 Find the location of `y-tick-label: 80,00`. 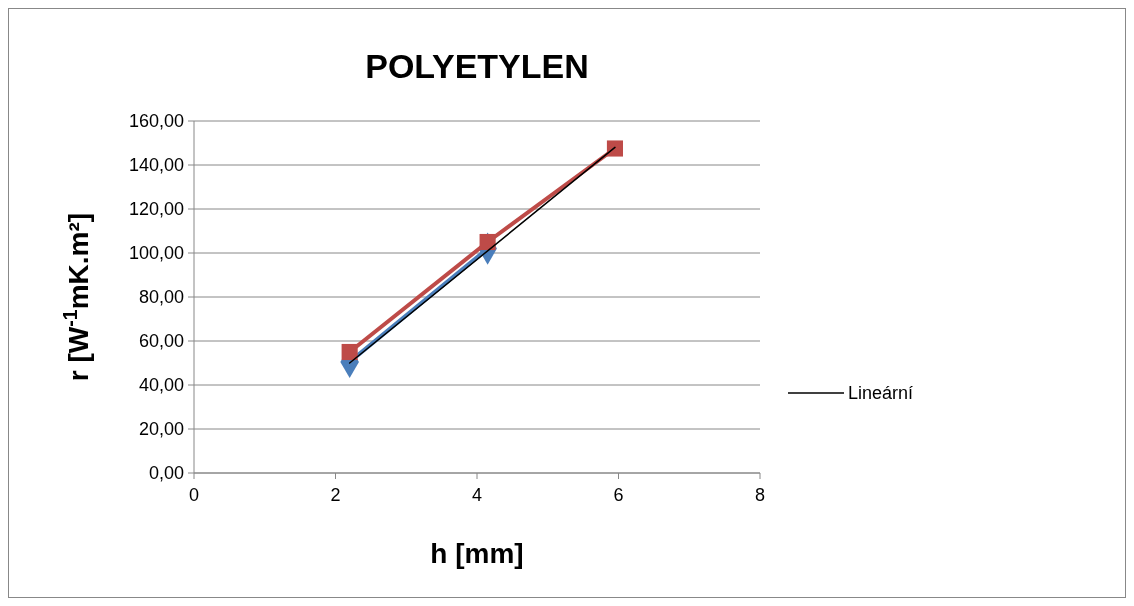

y-tick-label: 80,00 is located at coordinates (161, 297).